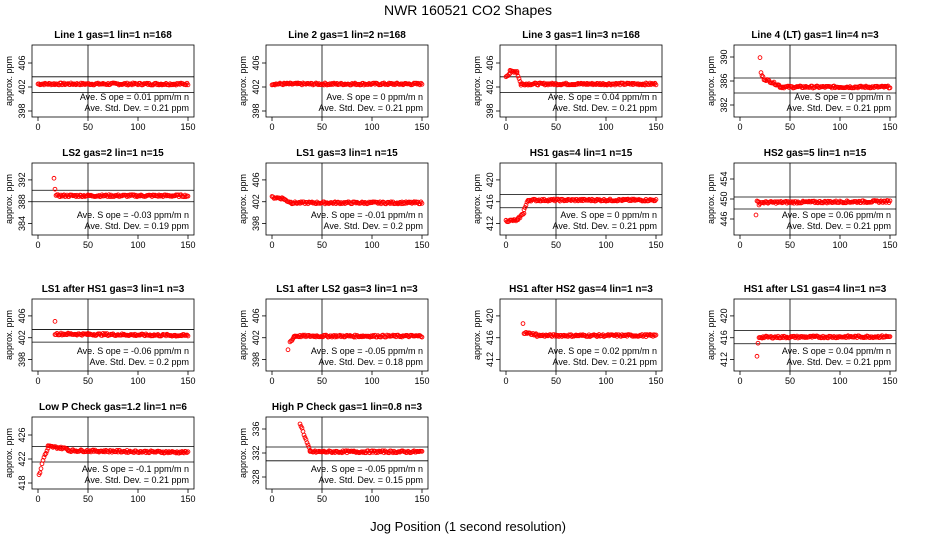 The image size is (936, 540). Describe the element at coordinates (724, 178) in the screenshot. I see `y-tick-label: 454` at that location.